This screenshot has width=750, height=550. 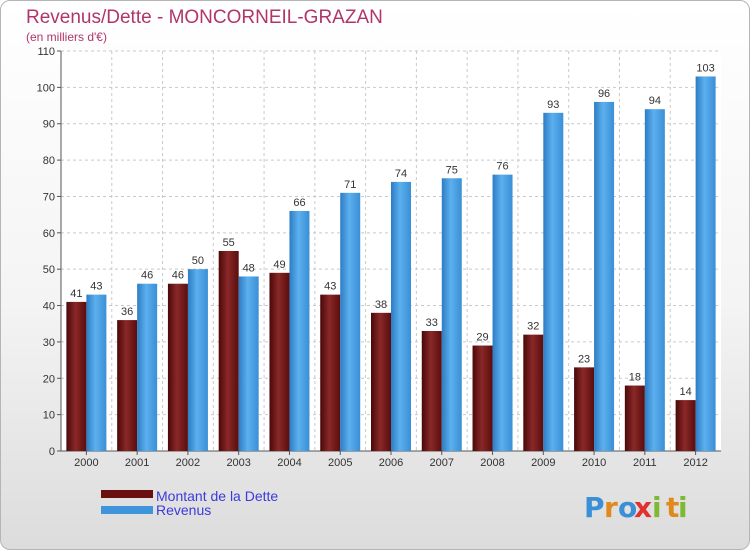 I want to click on bar-revenus-2012, so click(x=705, y=264).